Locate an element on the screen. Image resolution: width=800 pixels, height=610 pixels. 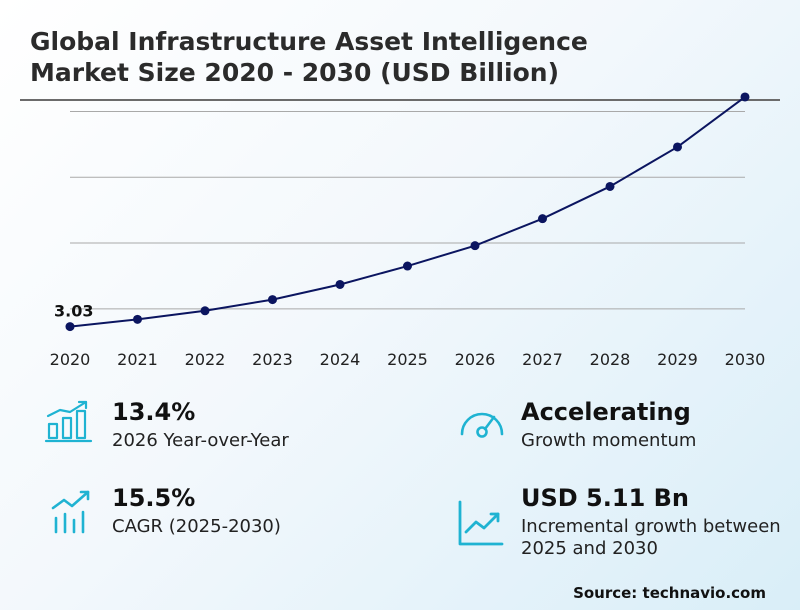
data-point-2023 is located at coordinates (272, 300).